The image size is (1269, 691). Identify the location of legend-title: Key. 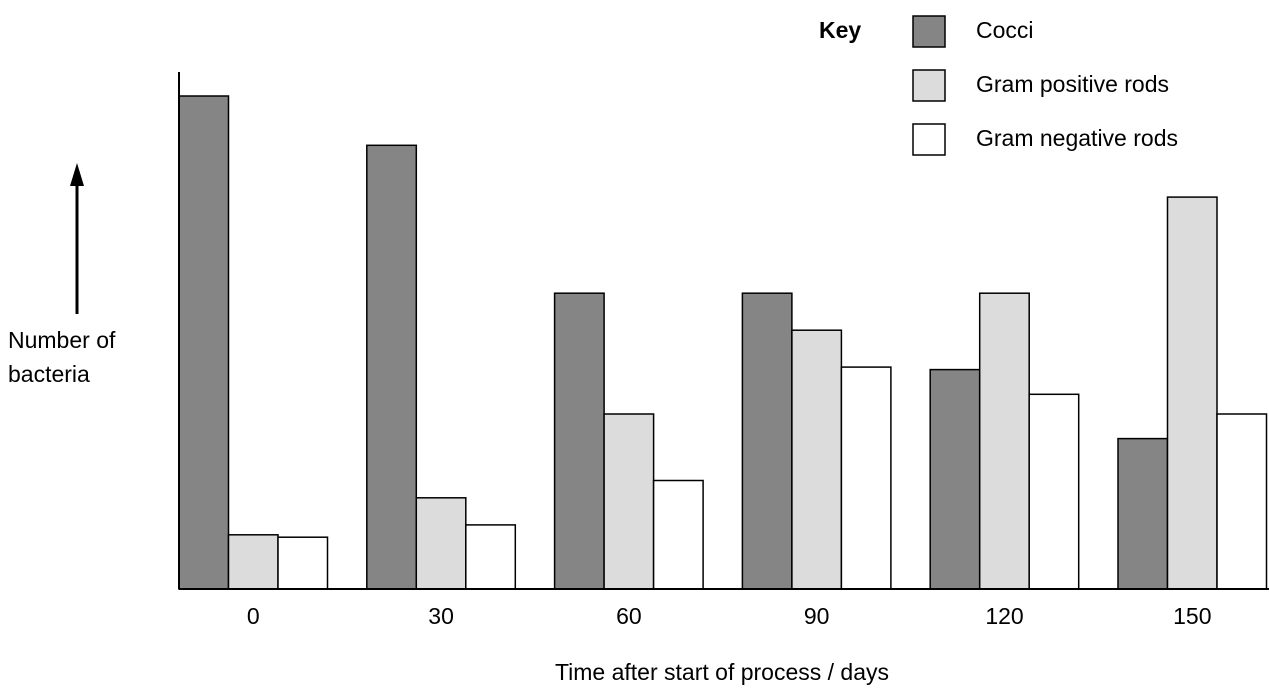
(840, 30).